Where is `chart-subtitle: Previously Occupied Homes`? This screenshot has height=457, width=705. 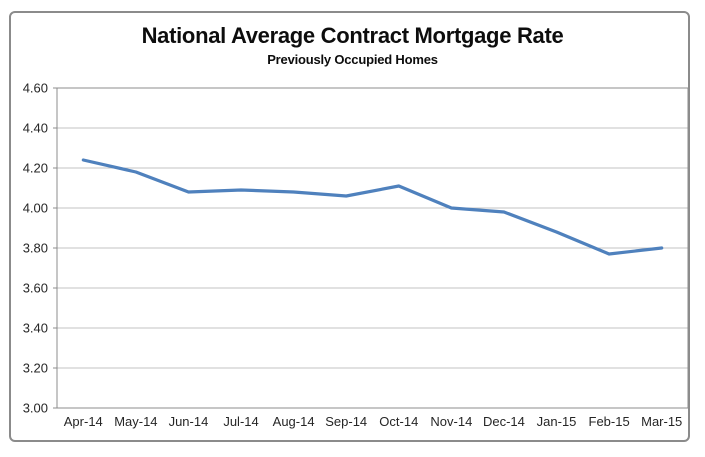
chart-subtitle: Previously Occupied Homes is located at coordinates (352, 59).